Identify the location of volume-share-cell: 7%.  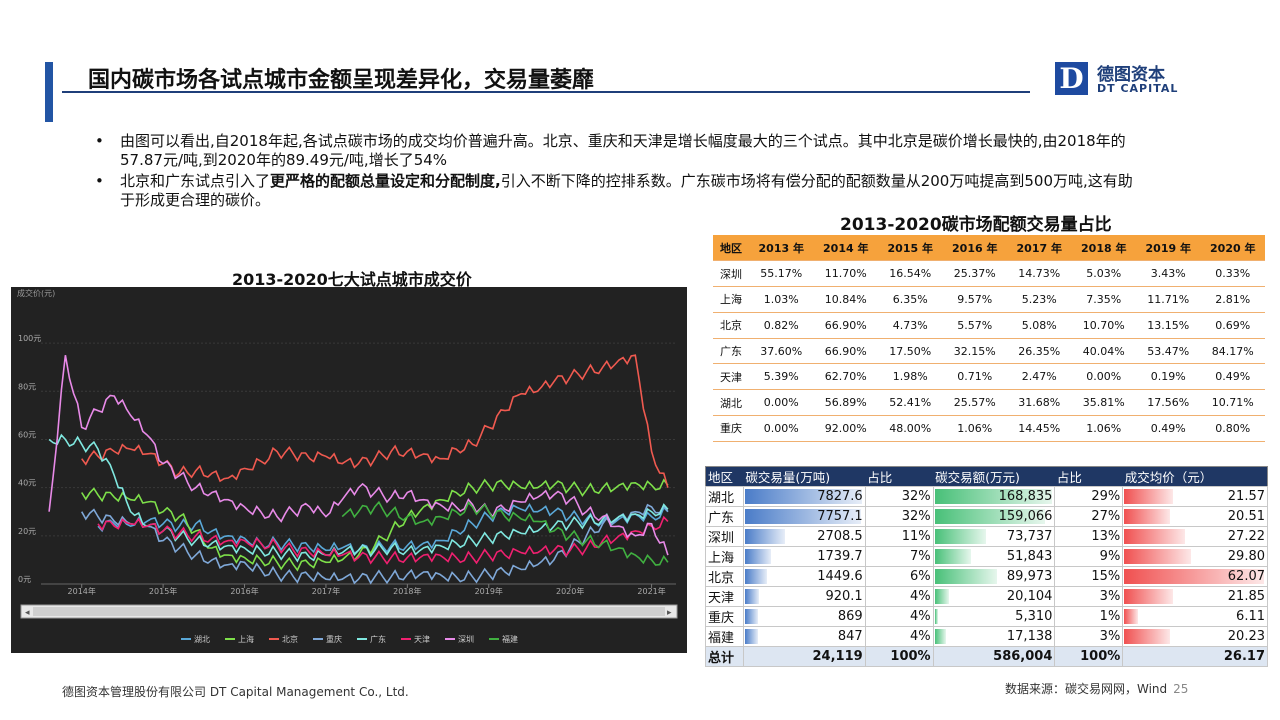
(899, 556).